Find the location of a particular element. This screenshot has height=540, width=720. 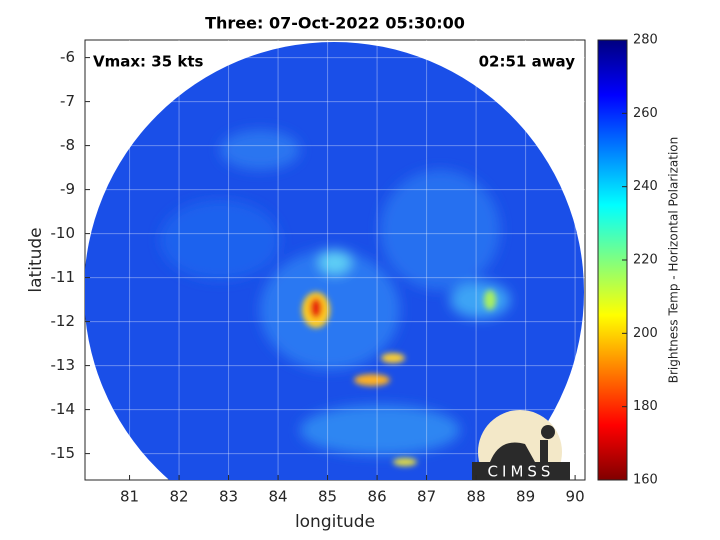

y-tick-label: -10 is located at coordinates (63, 233).